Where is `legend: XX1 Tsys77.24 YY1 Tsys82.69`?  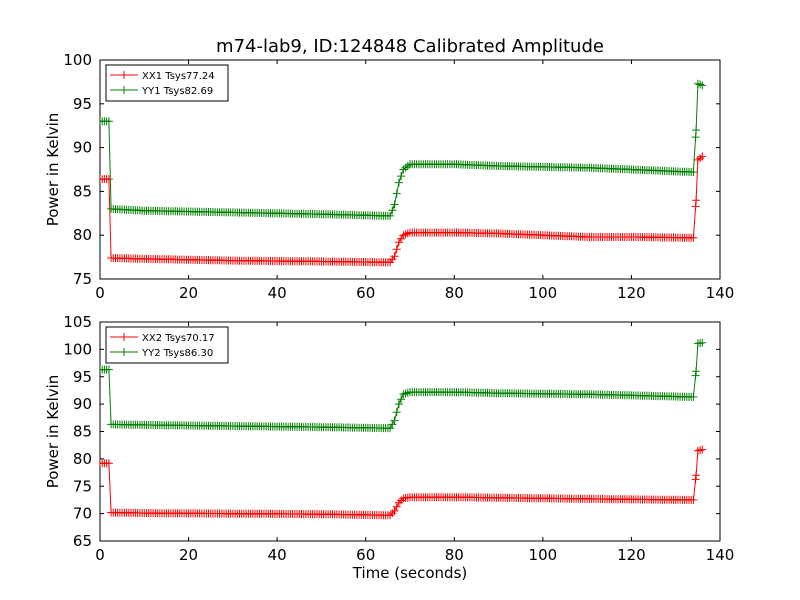 legend: XX1 Tsys77.24 YY1 Tsys82.69 is located at coordinates (167, 83).